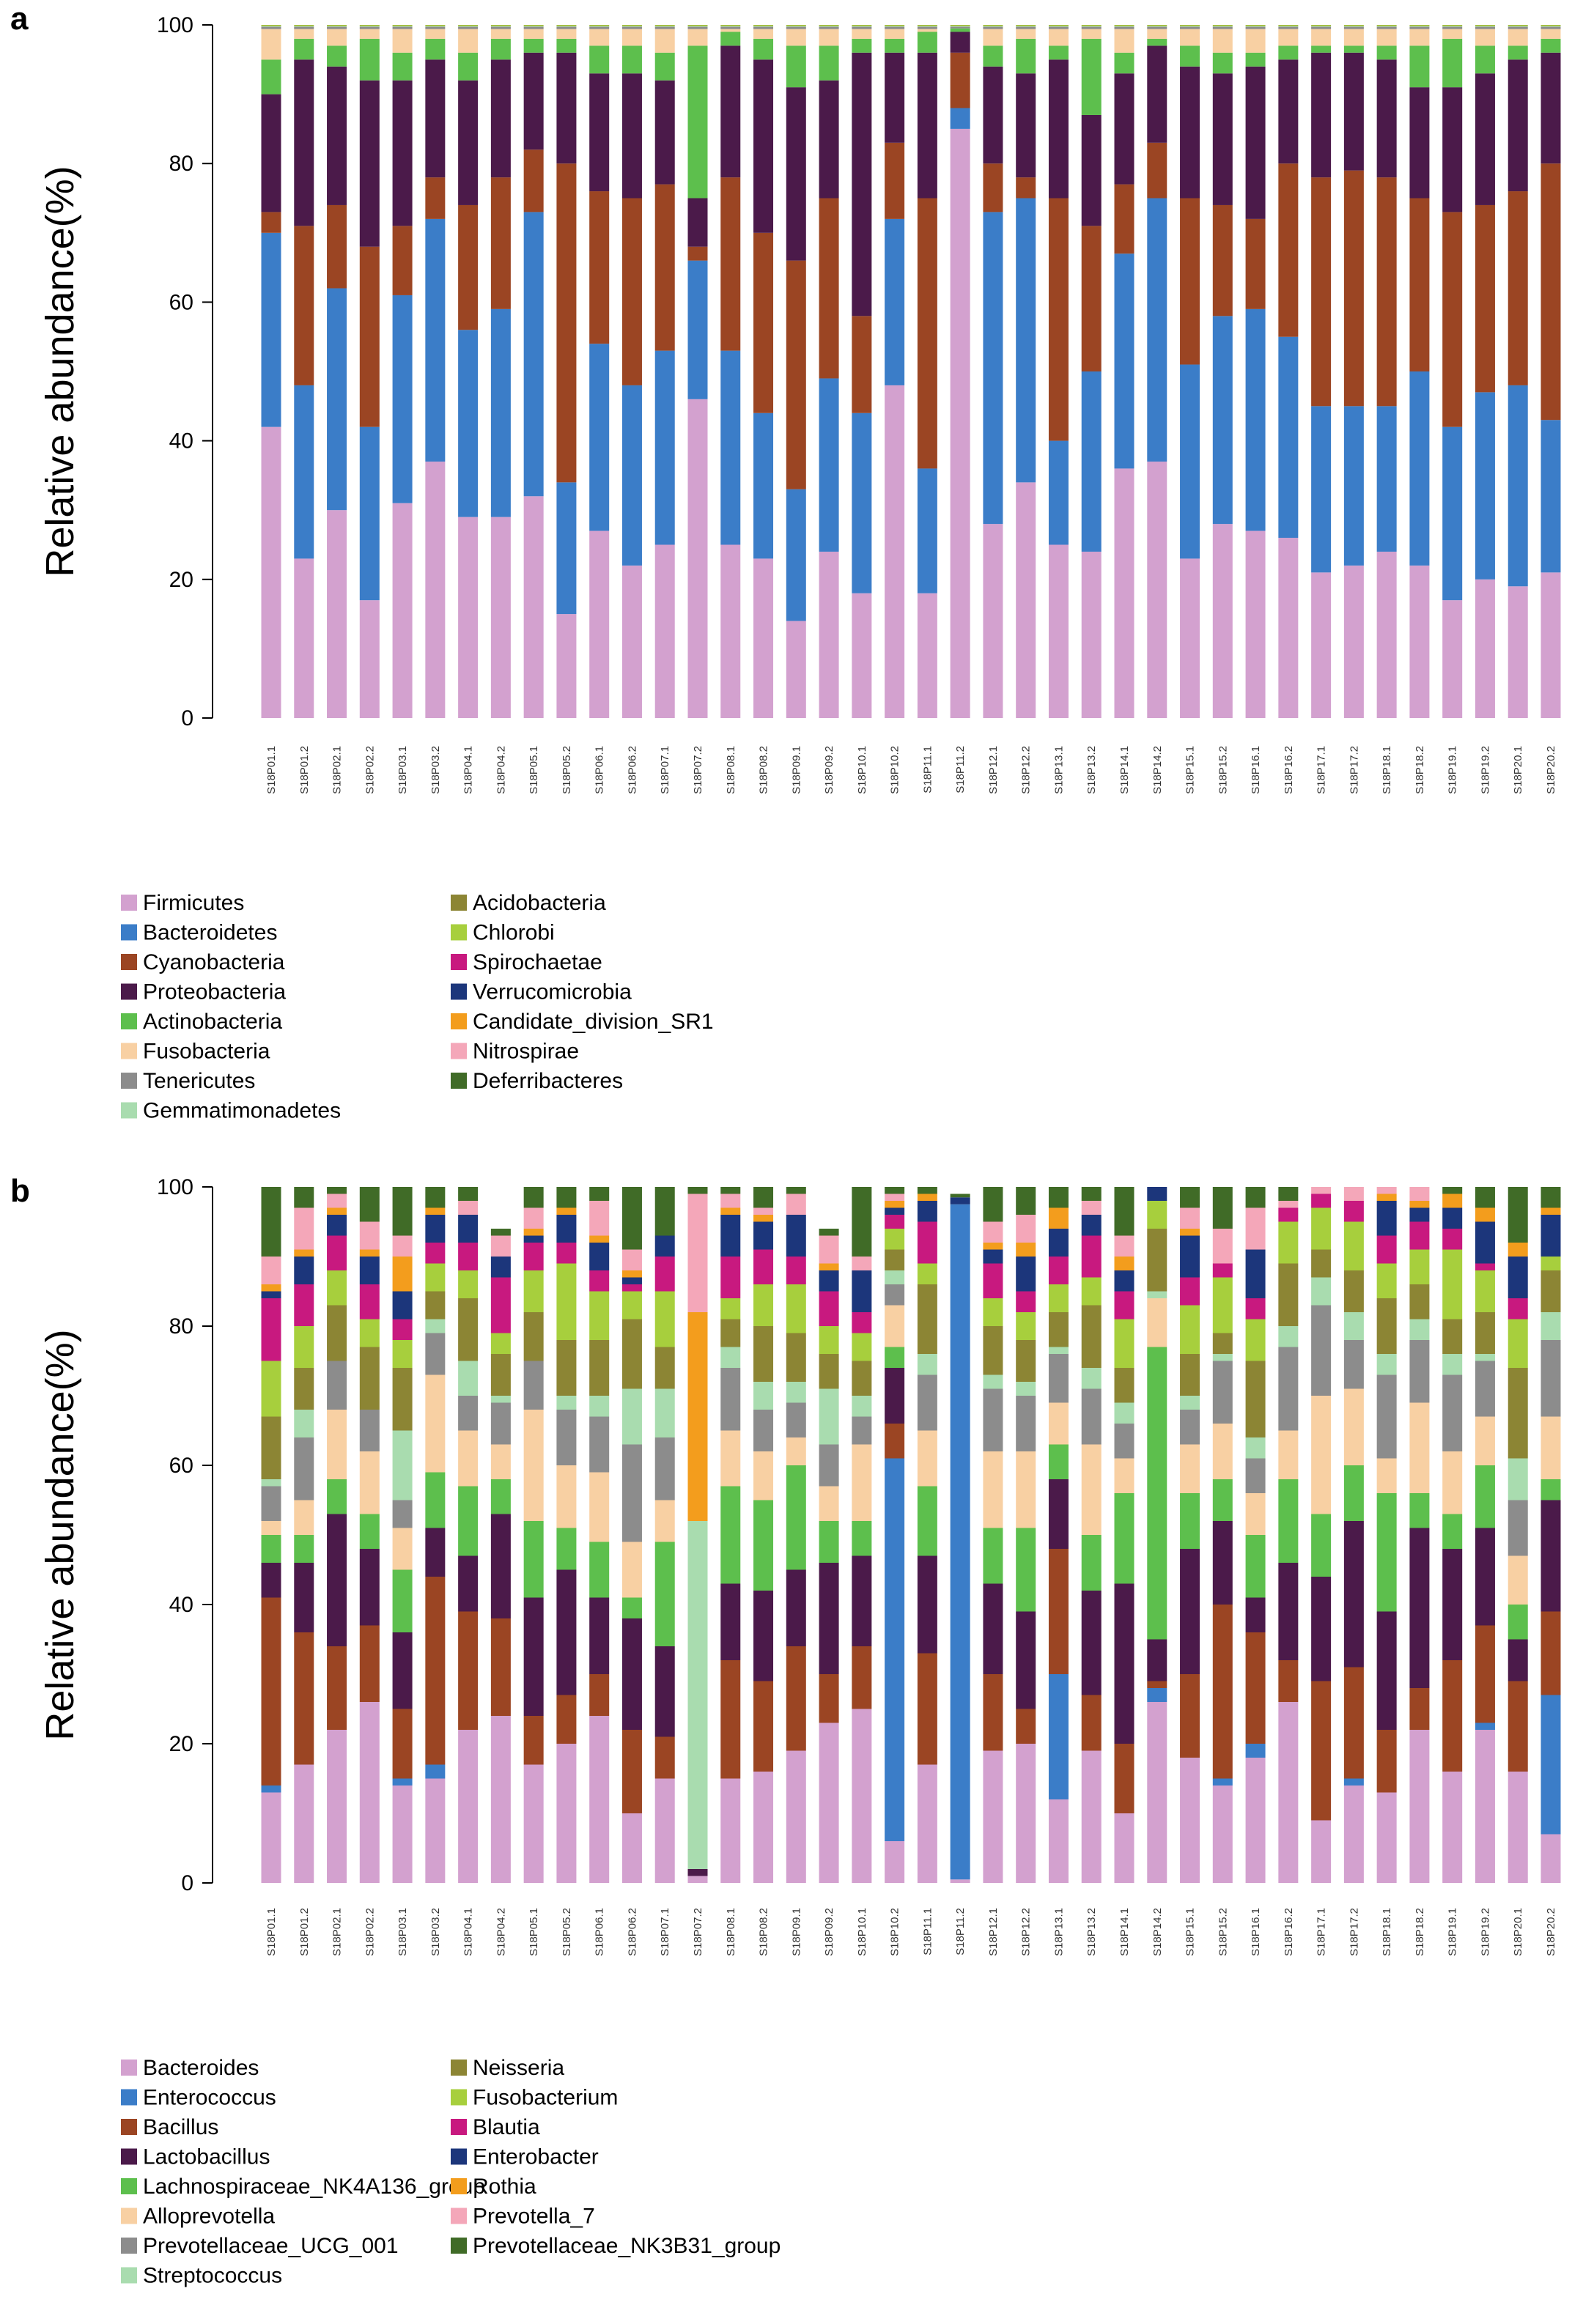 The height and width of the screenshot is (2324, 1594). I want to click on x-tick-label: S18P15.1, so click(1190, 770).